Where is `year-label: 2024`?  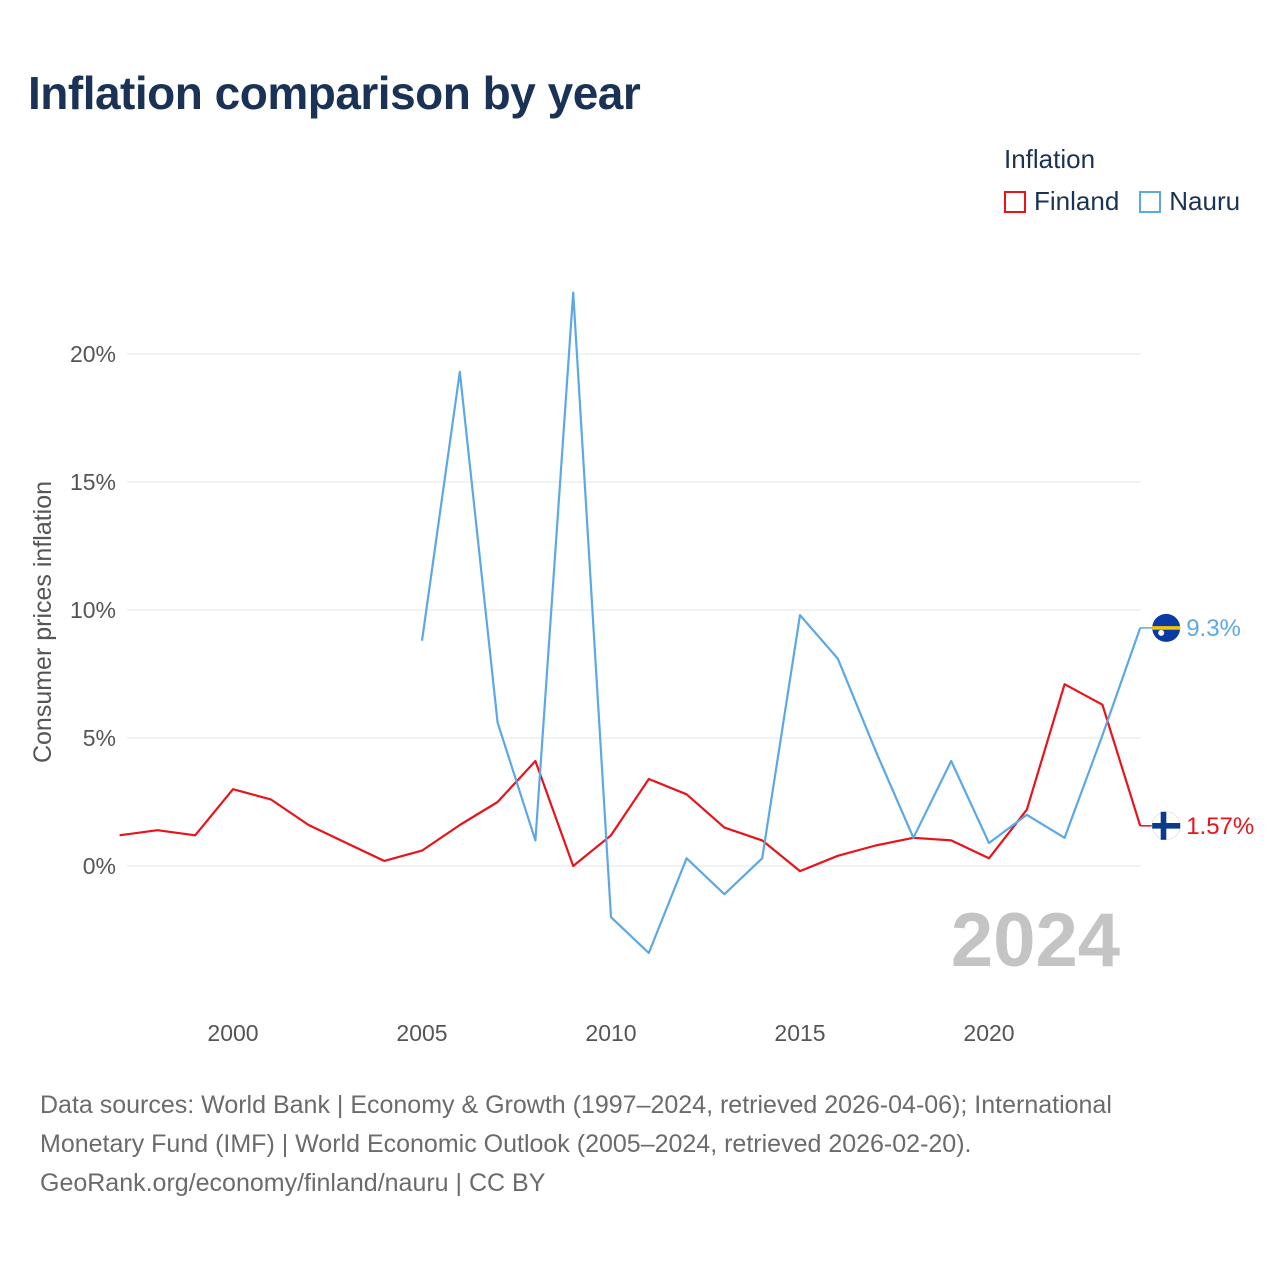
year-label: 2024 is located at coordinates (1035, 940).